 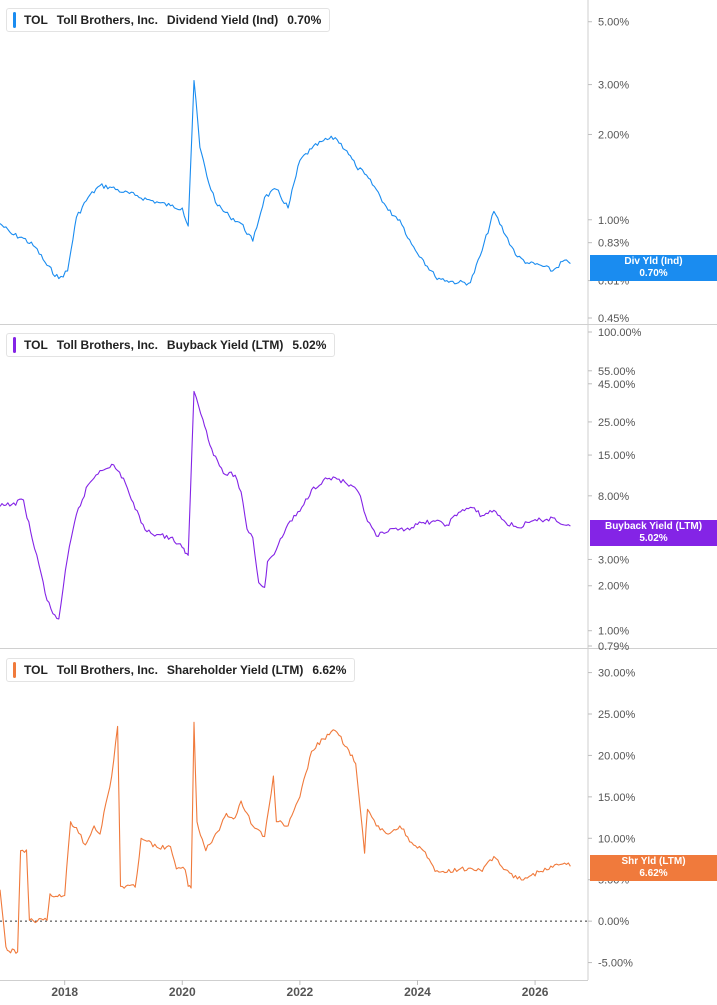 What do you see at coordinates (304, 20) in the screenshot?
I see `legend-value: 0.70%` at bounding box center [304, 20].